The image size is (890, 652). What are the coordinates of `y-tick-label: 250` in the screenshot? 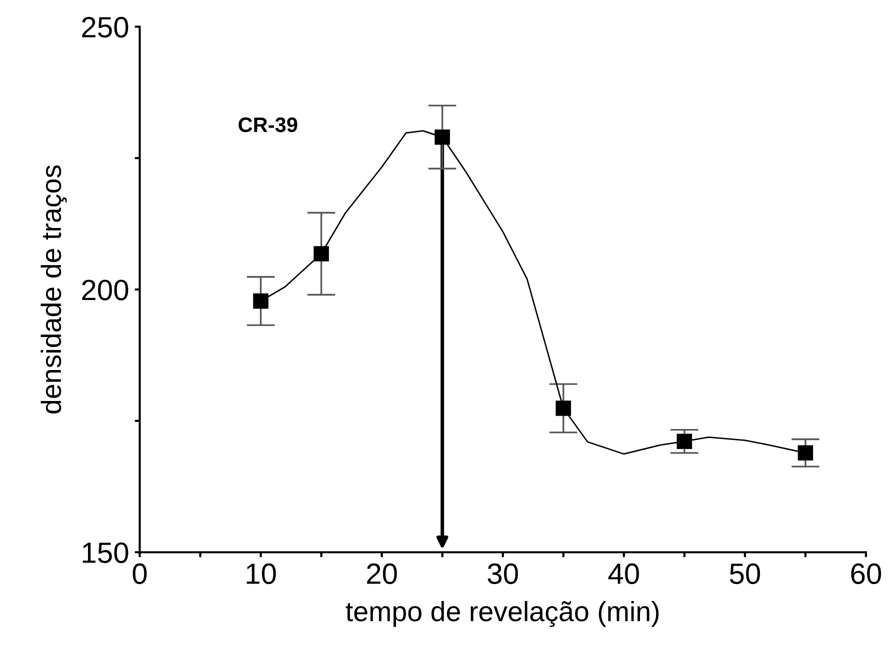 It's located at (105, 27).